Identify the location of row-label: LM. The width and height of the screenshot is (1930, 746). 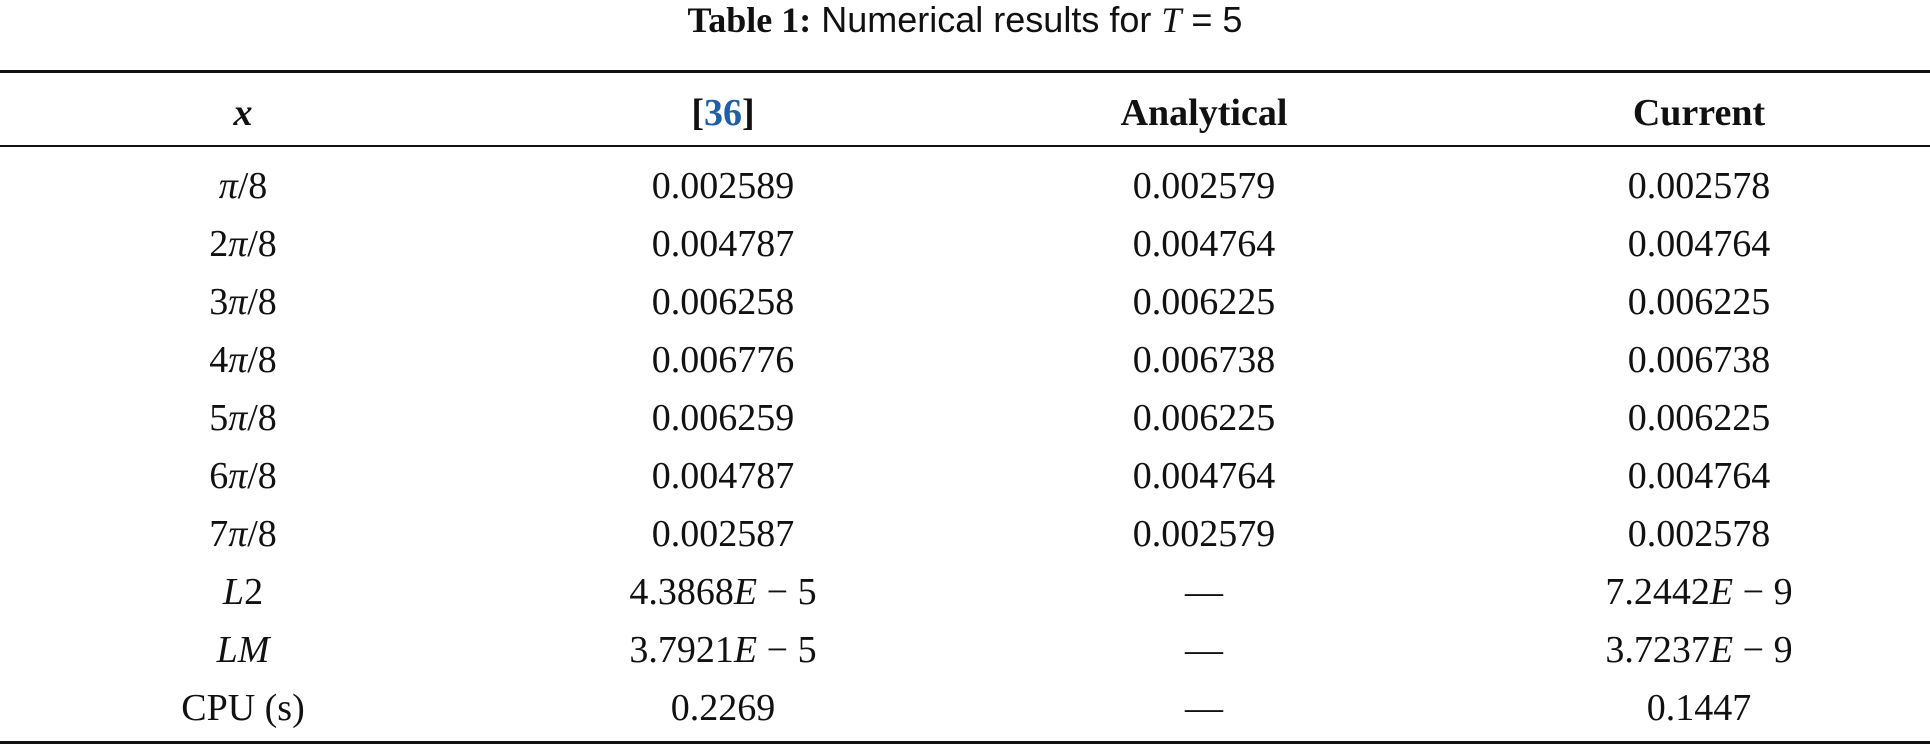
(243, 650).